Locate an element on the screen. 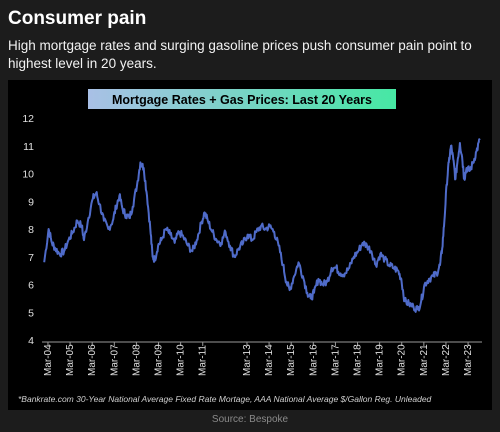 The height and width of the screenshot is (432, 500). x-tick-label: Mar-15 is located at coordinates (291, 360).